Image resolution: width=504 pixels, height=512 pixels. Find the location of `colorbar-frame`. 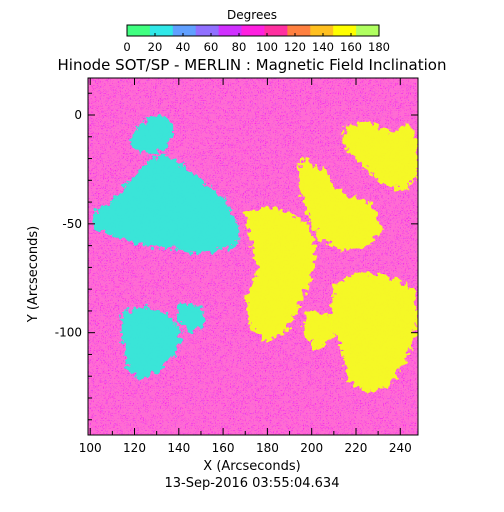

colorbar-frame is located at coordinates (253, 30).